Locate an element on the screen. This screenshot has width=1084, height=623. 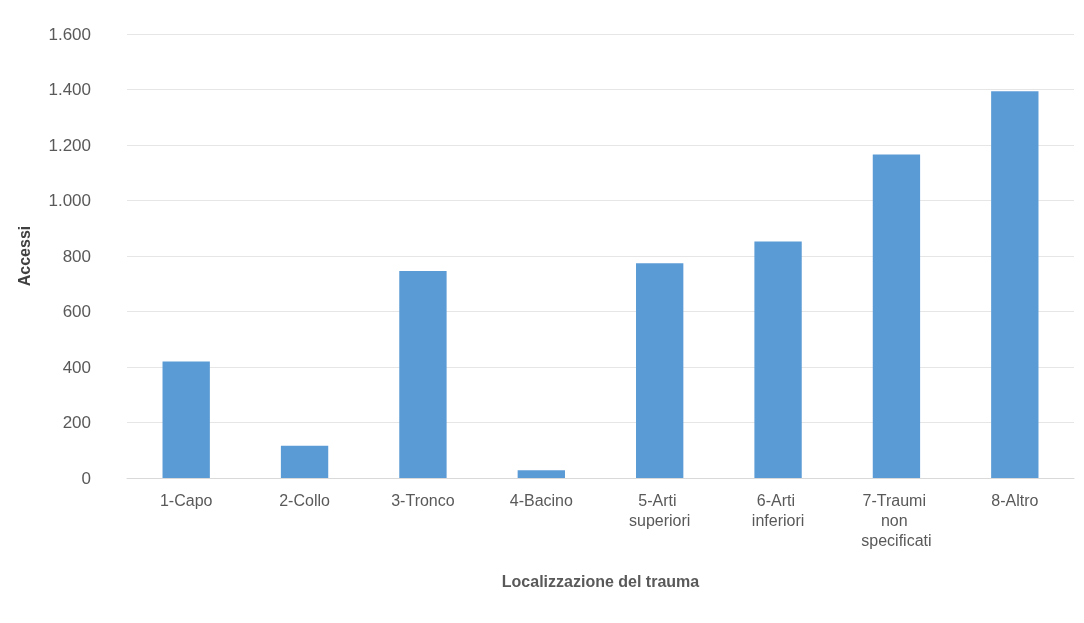
x-axis-title: Localizzazione del trauma is located at coordinates (600, 581).